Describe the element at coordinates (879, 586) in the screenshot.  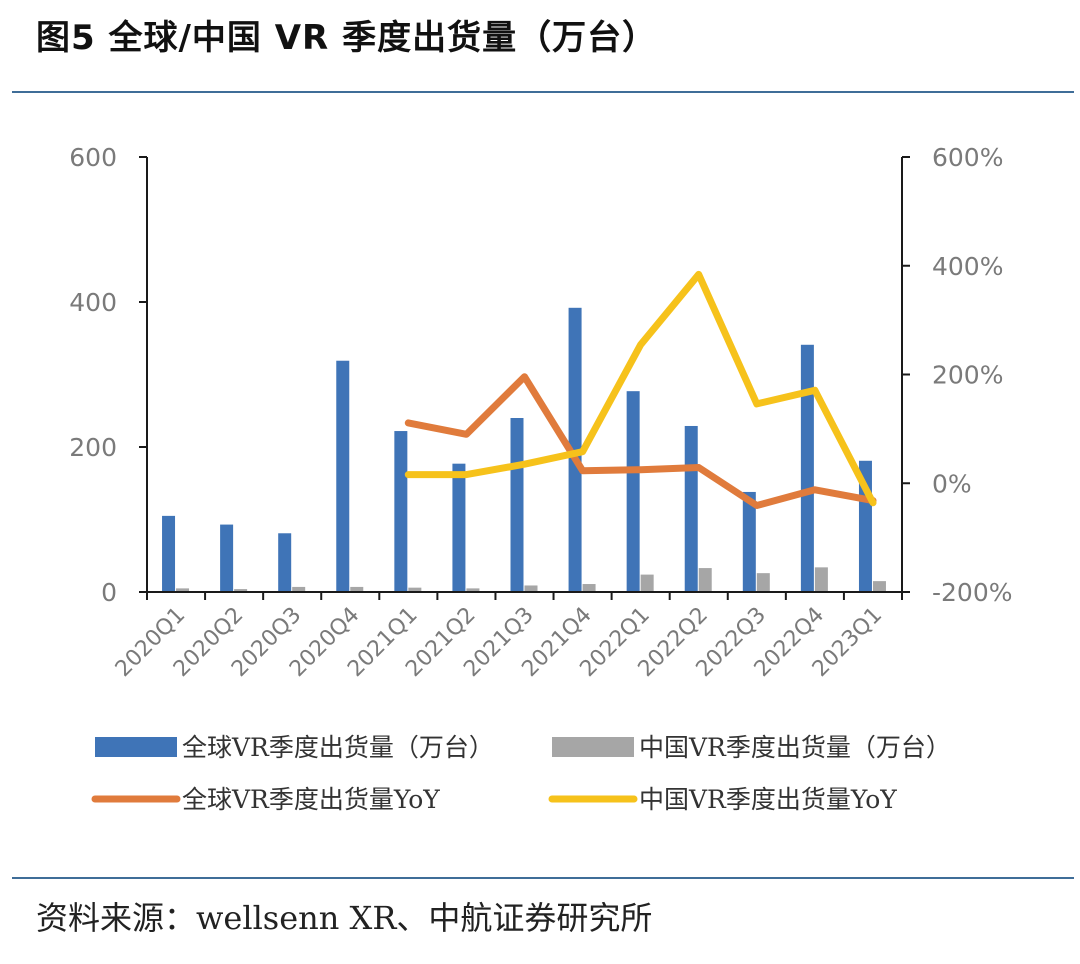
I see `bar-china-2023Q1` at that location.